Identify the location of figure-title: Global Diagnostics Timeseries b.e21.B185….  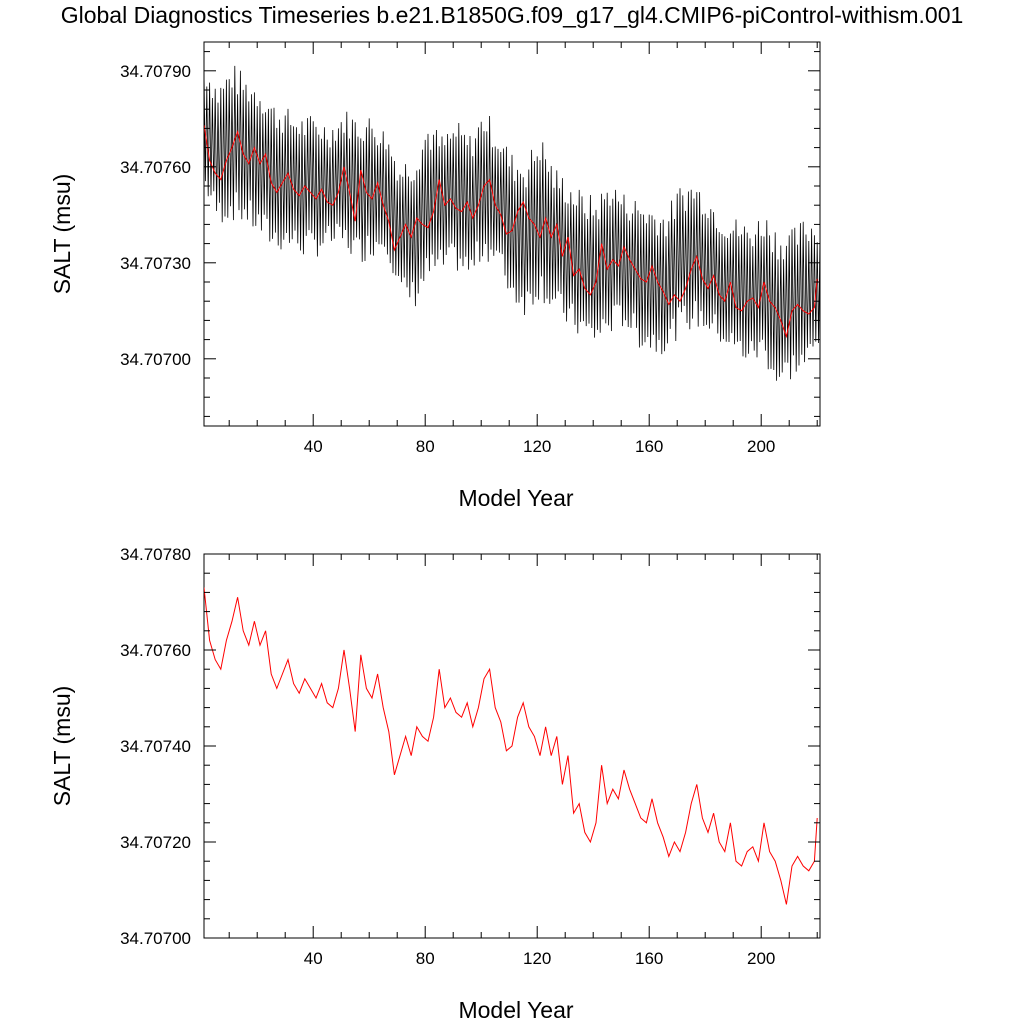
(512, 15).